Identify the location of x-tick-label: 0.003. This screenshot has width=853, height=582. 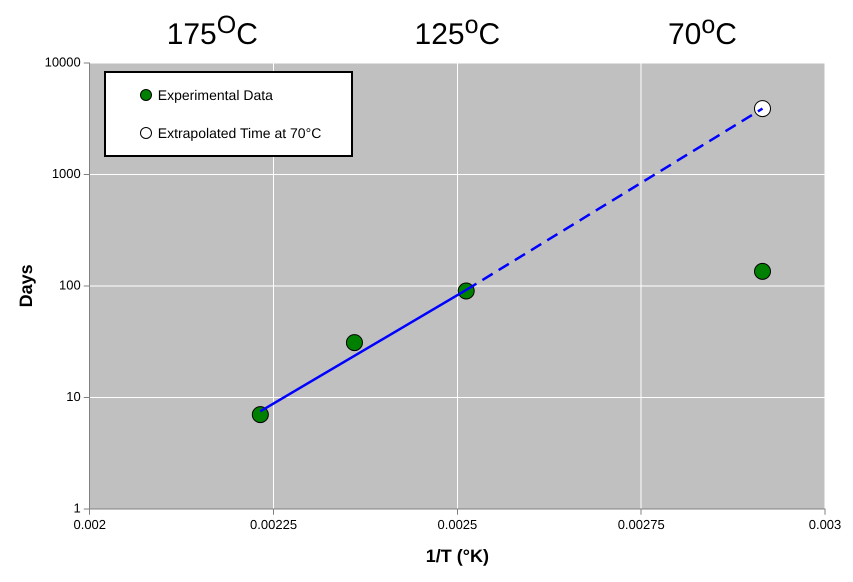
(825, 524).